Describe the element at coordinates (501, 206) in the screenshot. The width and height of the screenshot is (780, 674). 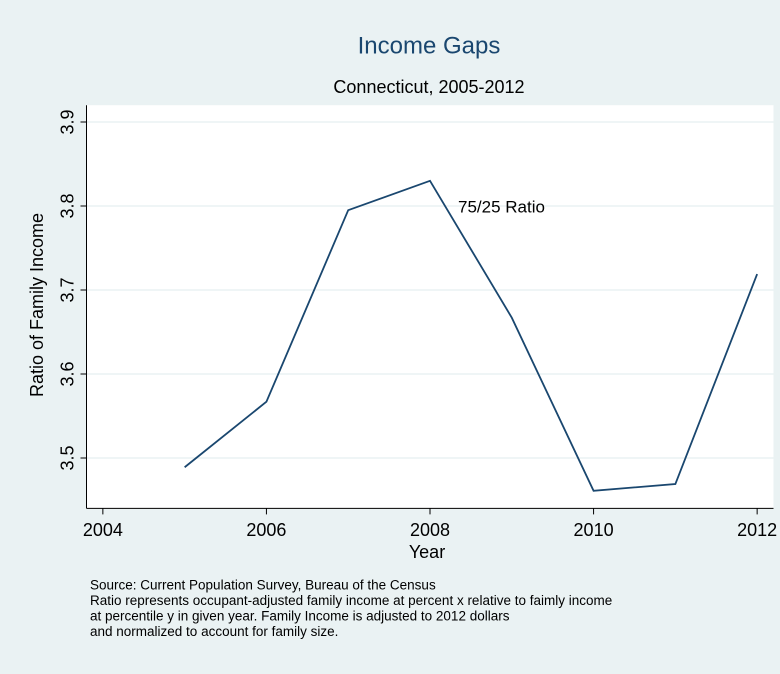
I see `line-label: 75/25 Ratio` at that location.